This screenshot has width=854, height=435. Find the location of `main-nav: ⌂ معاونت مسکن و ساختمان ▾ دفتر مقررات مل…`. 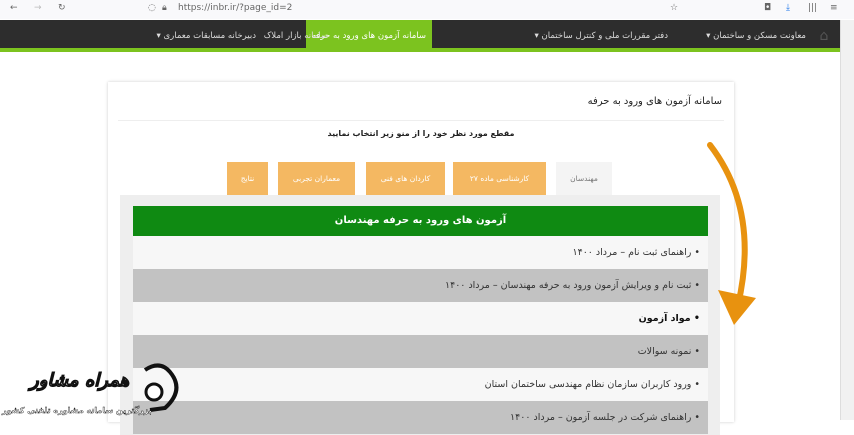

main-nav: ⌂ معاونت مسکن و ساختمان ▾ دفتر مقررات مل… is located at coordinates (420, 36).